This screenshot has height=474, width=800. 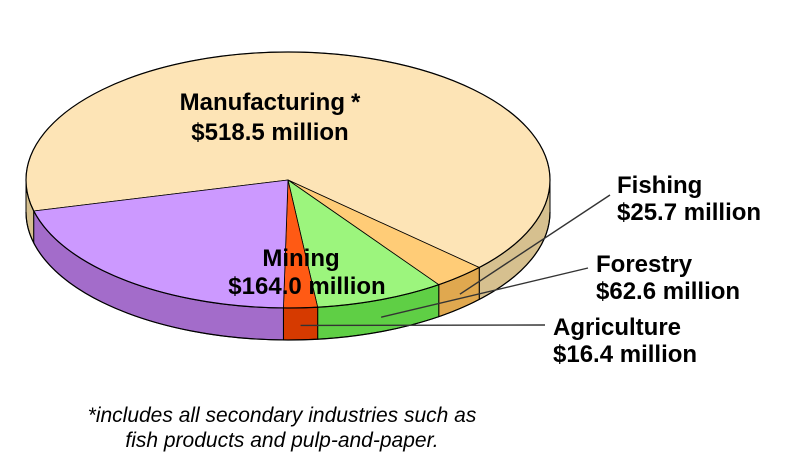 What do you see at coordinates (300, 258) in the screenshot?
I see `mining-label: Mining` at bounding box center [300, 258].